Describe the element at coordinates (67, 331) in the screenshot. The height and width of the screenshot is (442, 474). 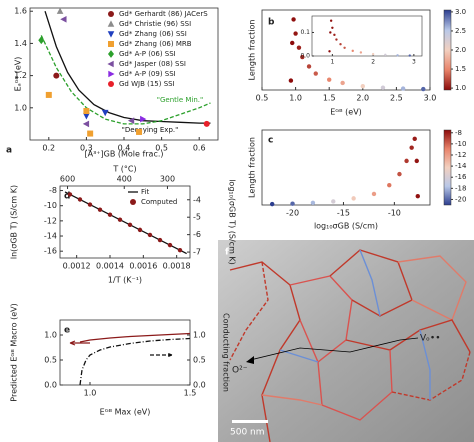
I see `panel-label: e` at that location.